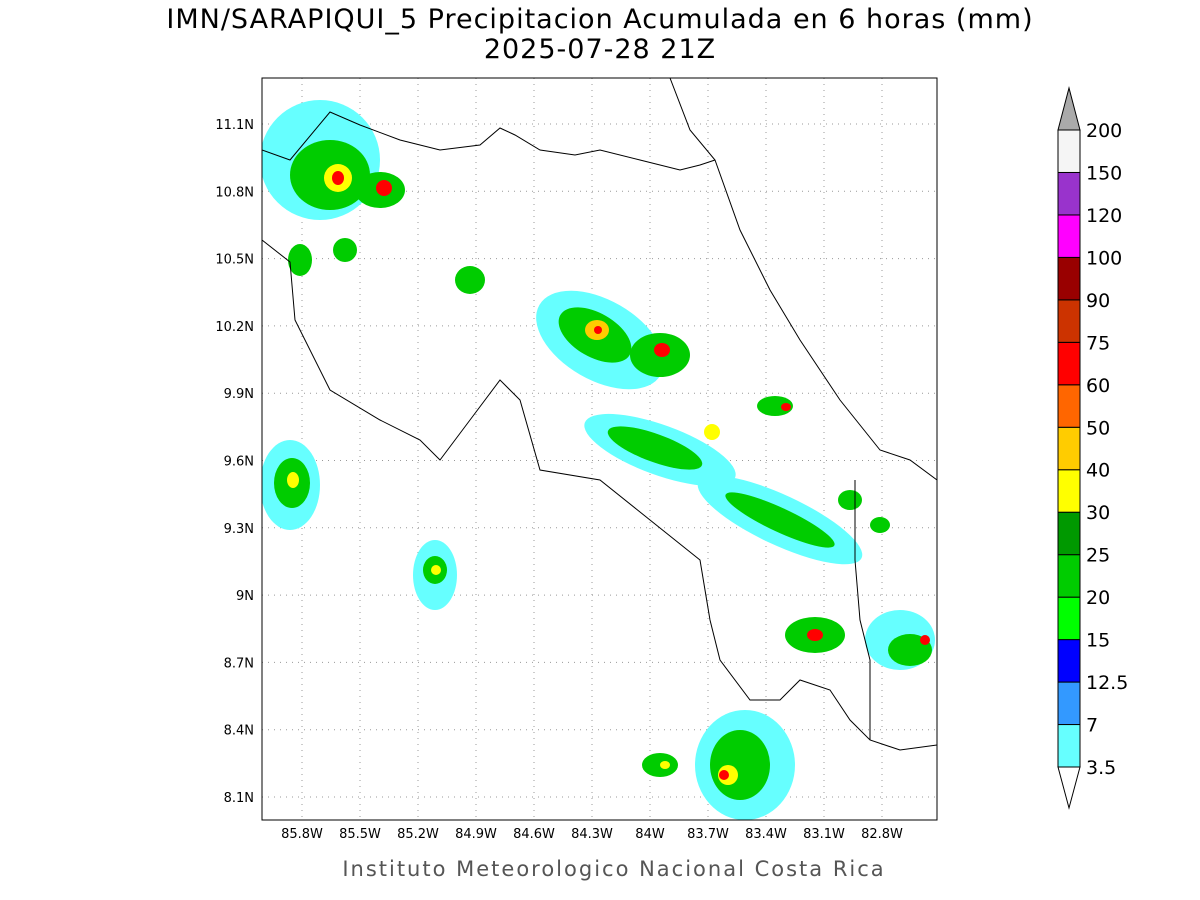  Describe the element at coordinates (650, 834) in the screenshot. I see `lon-label: 84W` at that location.